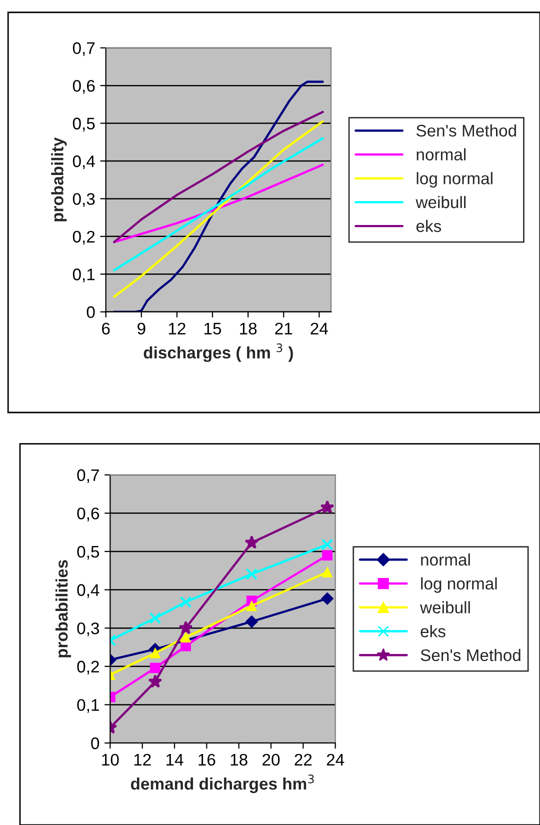 This screenshot has height=825, width=540. What do you see at coordinates (207, 760) in the screenshot?
I see `x-tick-label: 16` at bounding box center [207, 760].